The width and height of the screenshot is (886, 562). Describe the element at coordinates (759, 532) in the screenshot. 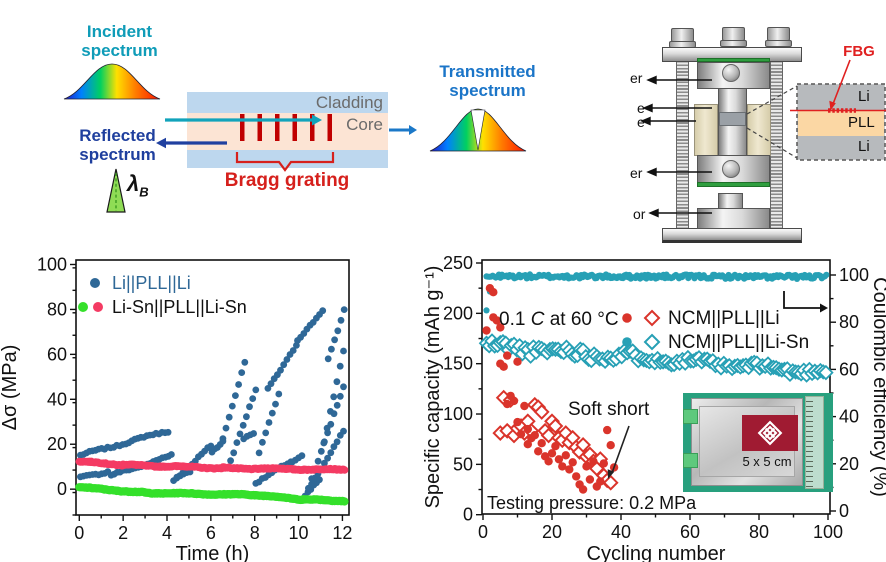

I see `x-tick-label: 80` at that location.